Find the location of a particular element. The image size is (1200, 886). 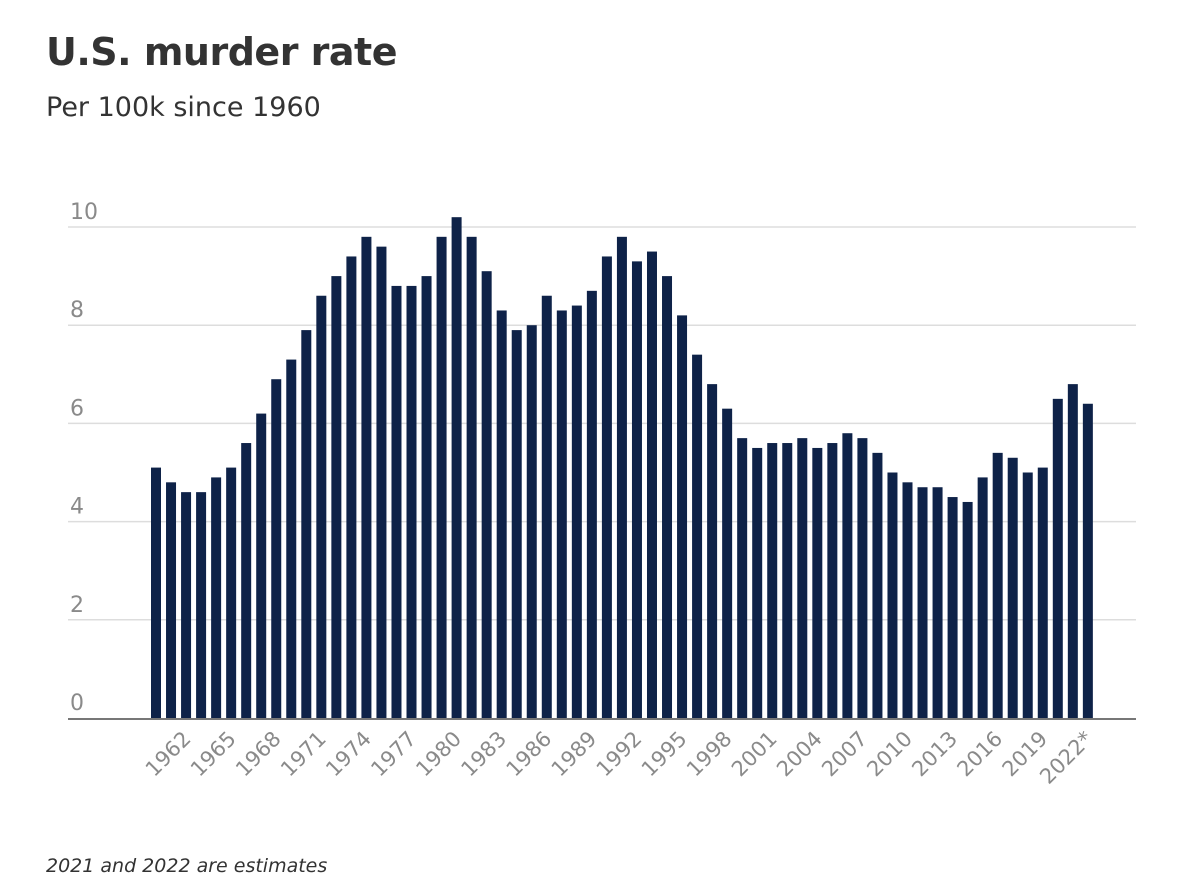

bar-1962 is located at coordinates (186, 605).